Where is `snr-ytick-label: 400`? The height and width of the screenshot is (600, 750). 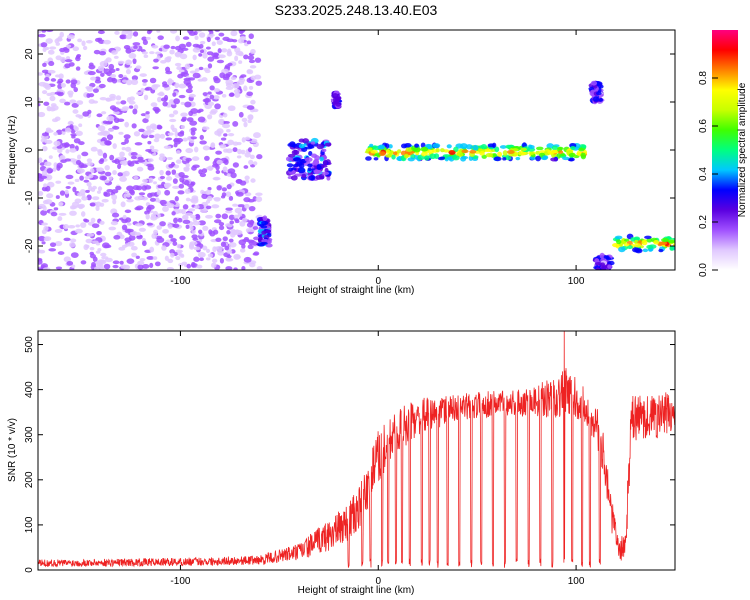
snr-ytick-label: 400 is located at coordinates (29, 389).